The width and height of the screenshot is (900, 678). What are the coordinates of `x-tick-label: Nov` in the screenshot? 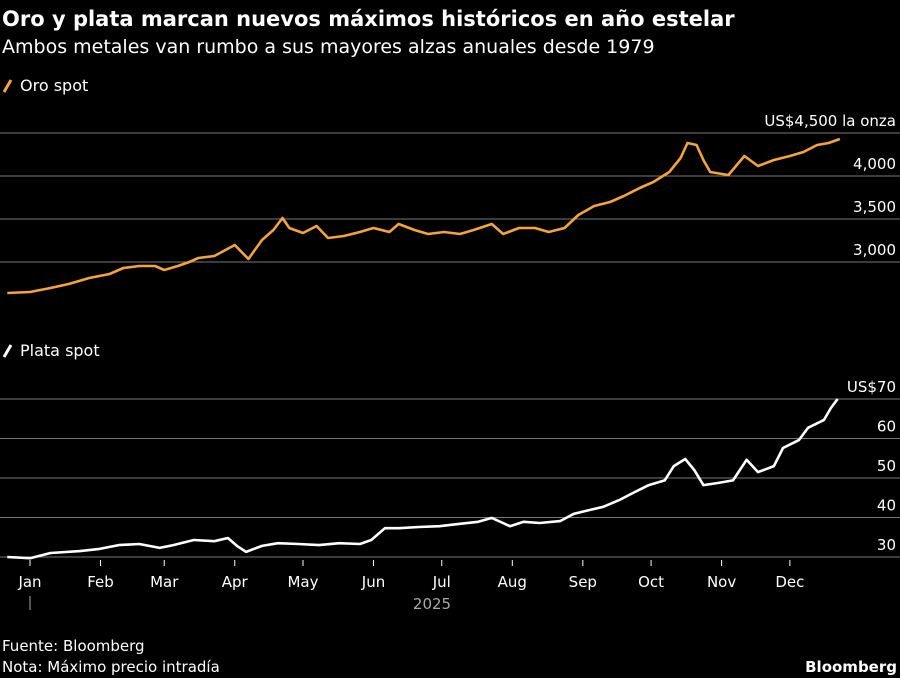 It's located at (721, 582).